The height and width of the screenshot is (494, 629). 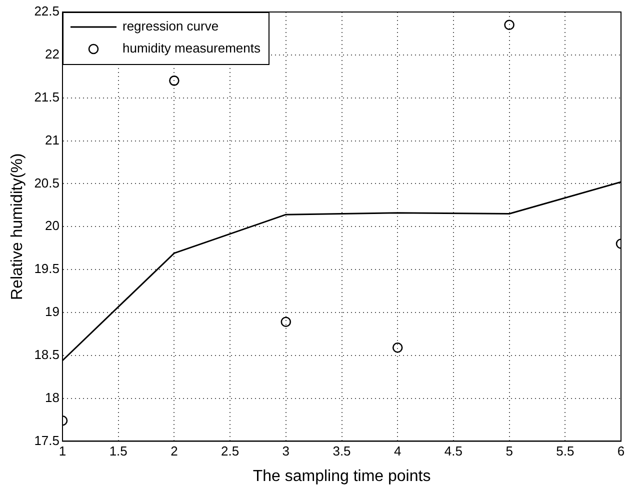 I want to click on y-tick-label: 20.5, so click(x=47, y=182).